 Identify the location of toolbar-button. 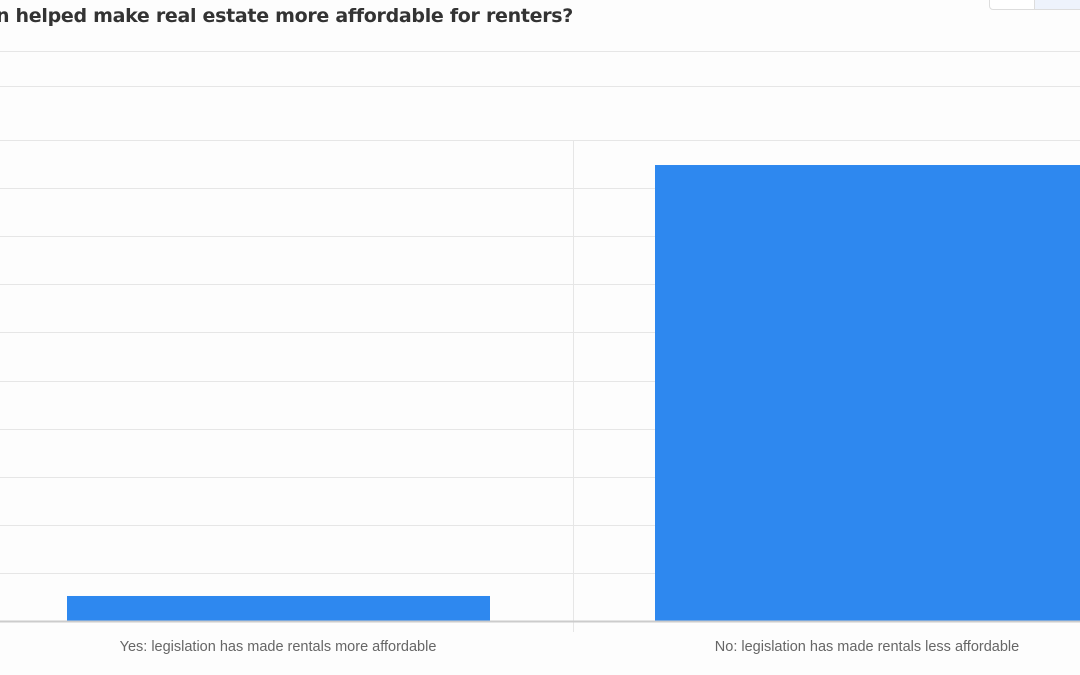
(1057, 4).